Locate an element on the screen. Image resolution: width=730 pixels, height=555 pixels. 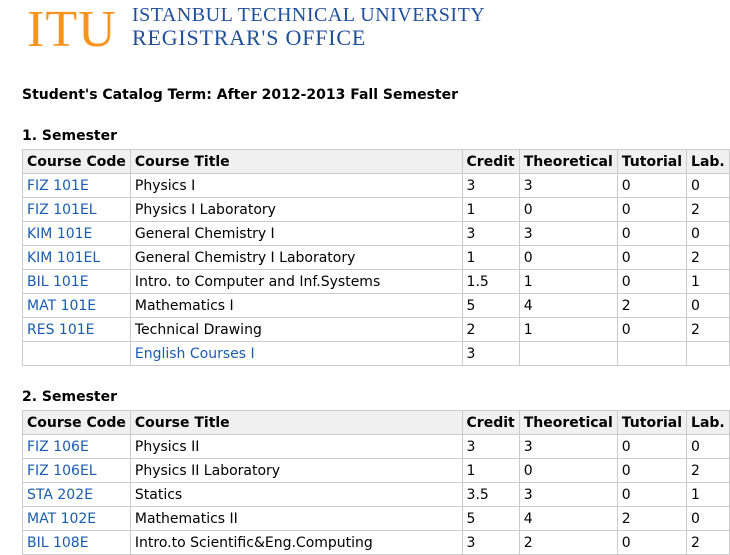
course-title: Intro.to Scientific&Eng.Computing is located at coordinates (296, 542).